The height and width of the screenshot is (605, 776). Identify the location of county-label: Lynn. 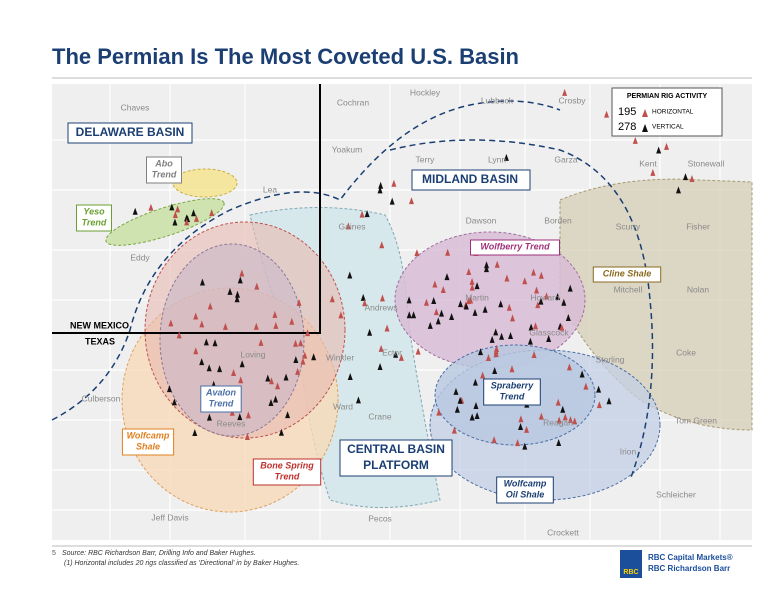
(497, 159).